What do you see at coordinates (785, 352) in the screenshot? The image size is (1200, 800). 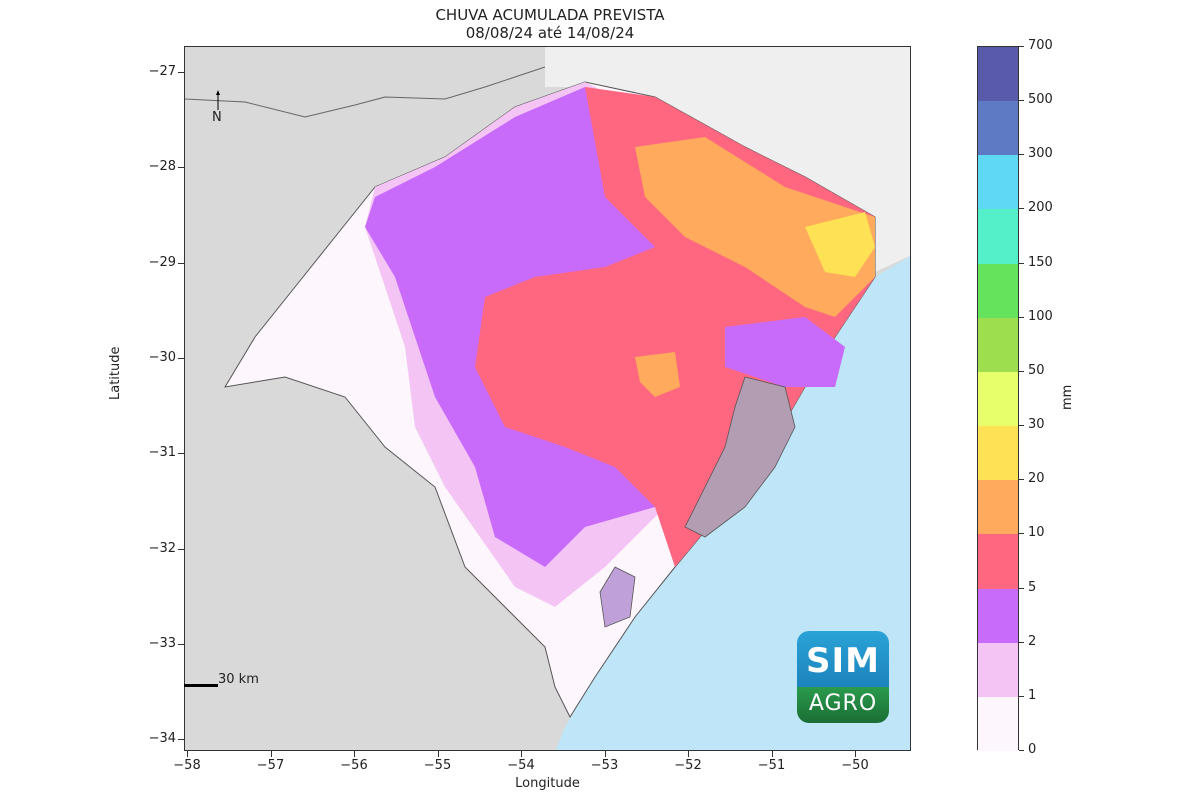 I see `rain-zone-2-5mm-east` at bounding box center [785, 352].